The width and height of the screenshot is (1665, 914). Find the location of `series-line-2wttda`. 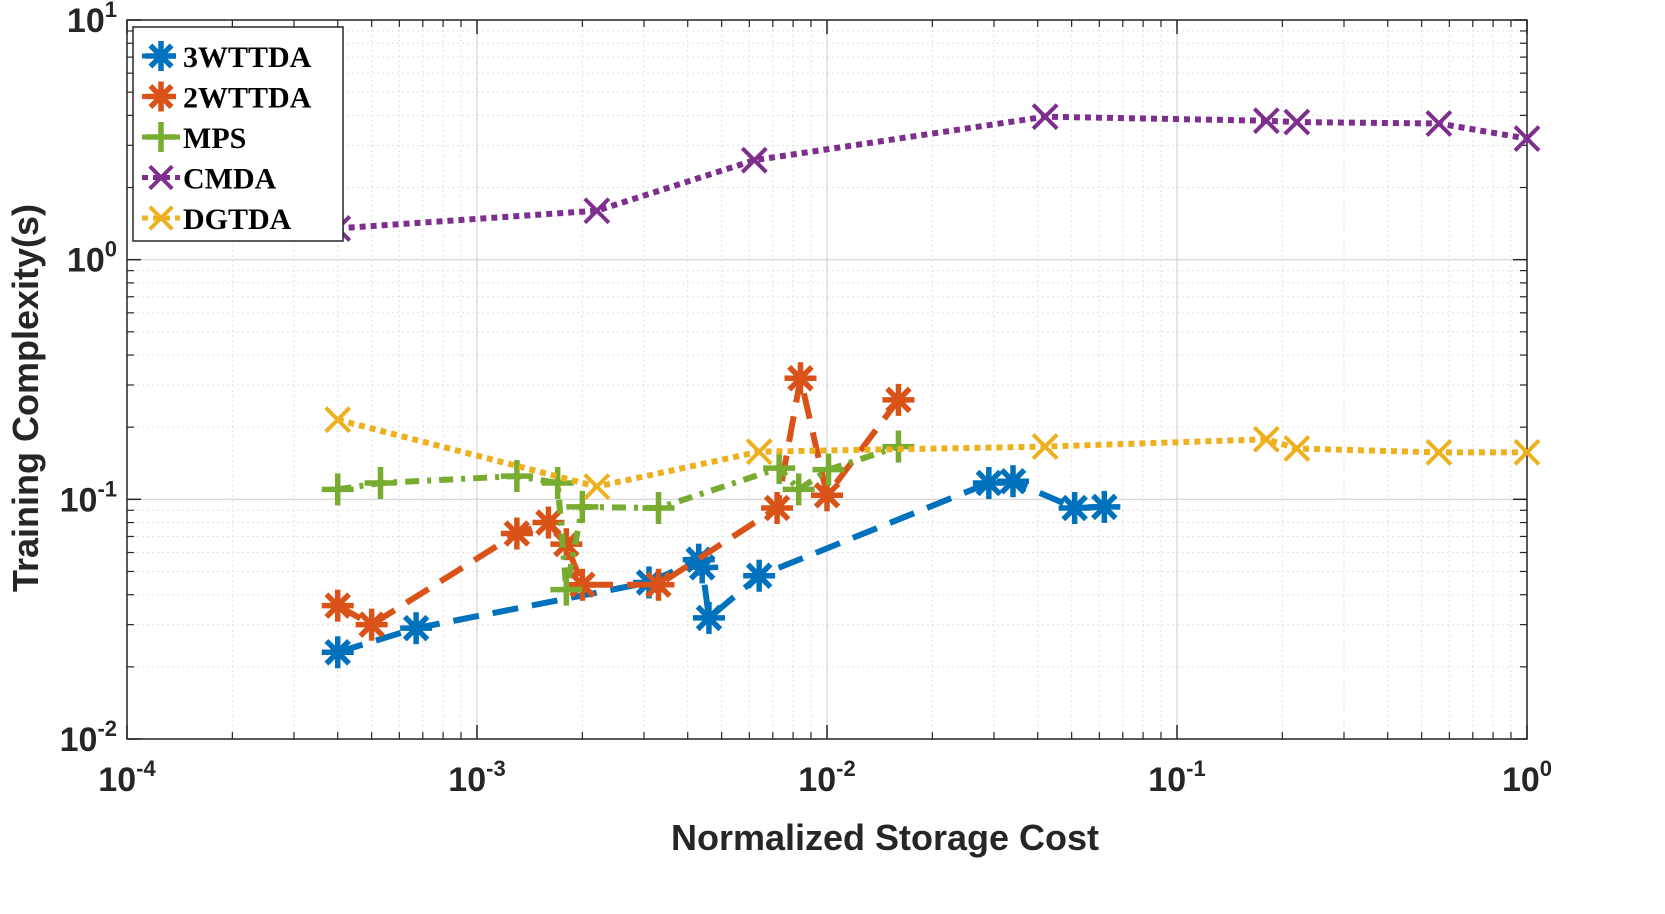

series-line-2wttda is located at coordinates (618, 503).